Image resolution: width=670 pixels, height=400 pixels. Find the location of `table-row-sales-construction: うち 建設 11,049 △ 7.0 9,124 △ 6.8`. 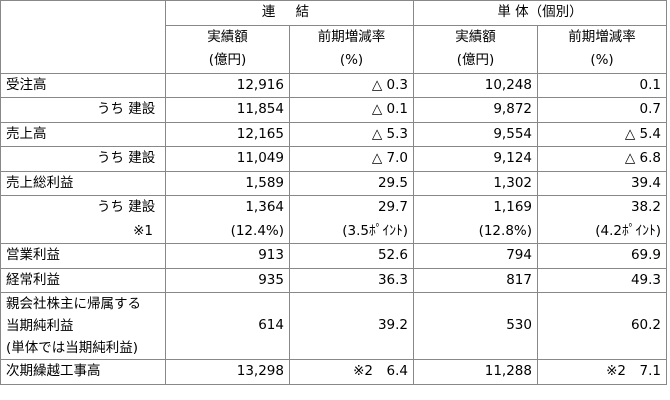

table-row-sales-construction: うち 建設 11,049 △ 7.0 9,124 △ 6.8 is located at coordinates (333, 159).